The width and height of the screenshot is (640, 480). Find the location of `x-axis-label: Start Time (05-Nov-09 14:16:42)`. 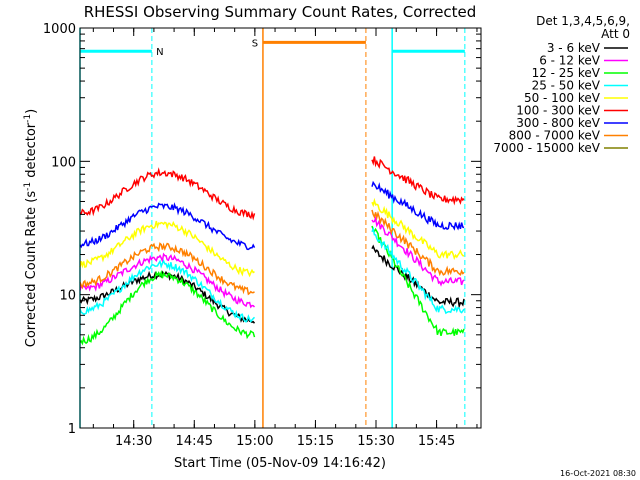

x-axis-label: Start Time (05-Nov-09 14:16:42) is located at coordinates (280, 463).